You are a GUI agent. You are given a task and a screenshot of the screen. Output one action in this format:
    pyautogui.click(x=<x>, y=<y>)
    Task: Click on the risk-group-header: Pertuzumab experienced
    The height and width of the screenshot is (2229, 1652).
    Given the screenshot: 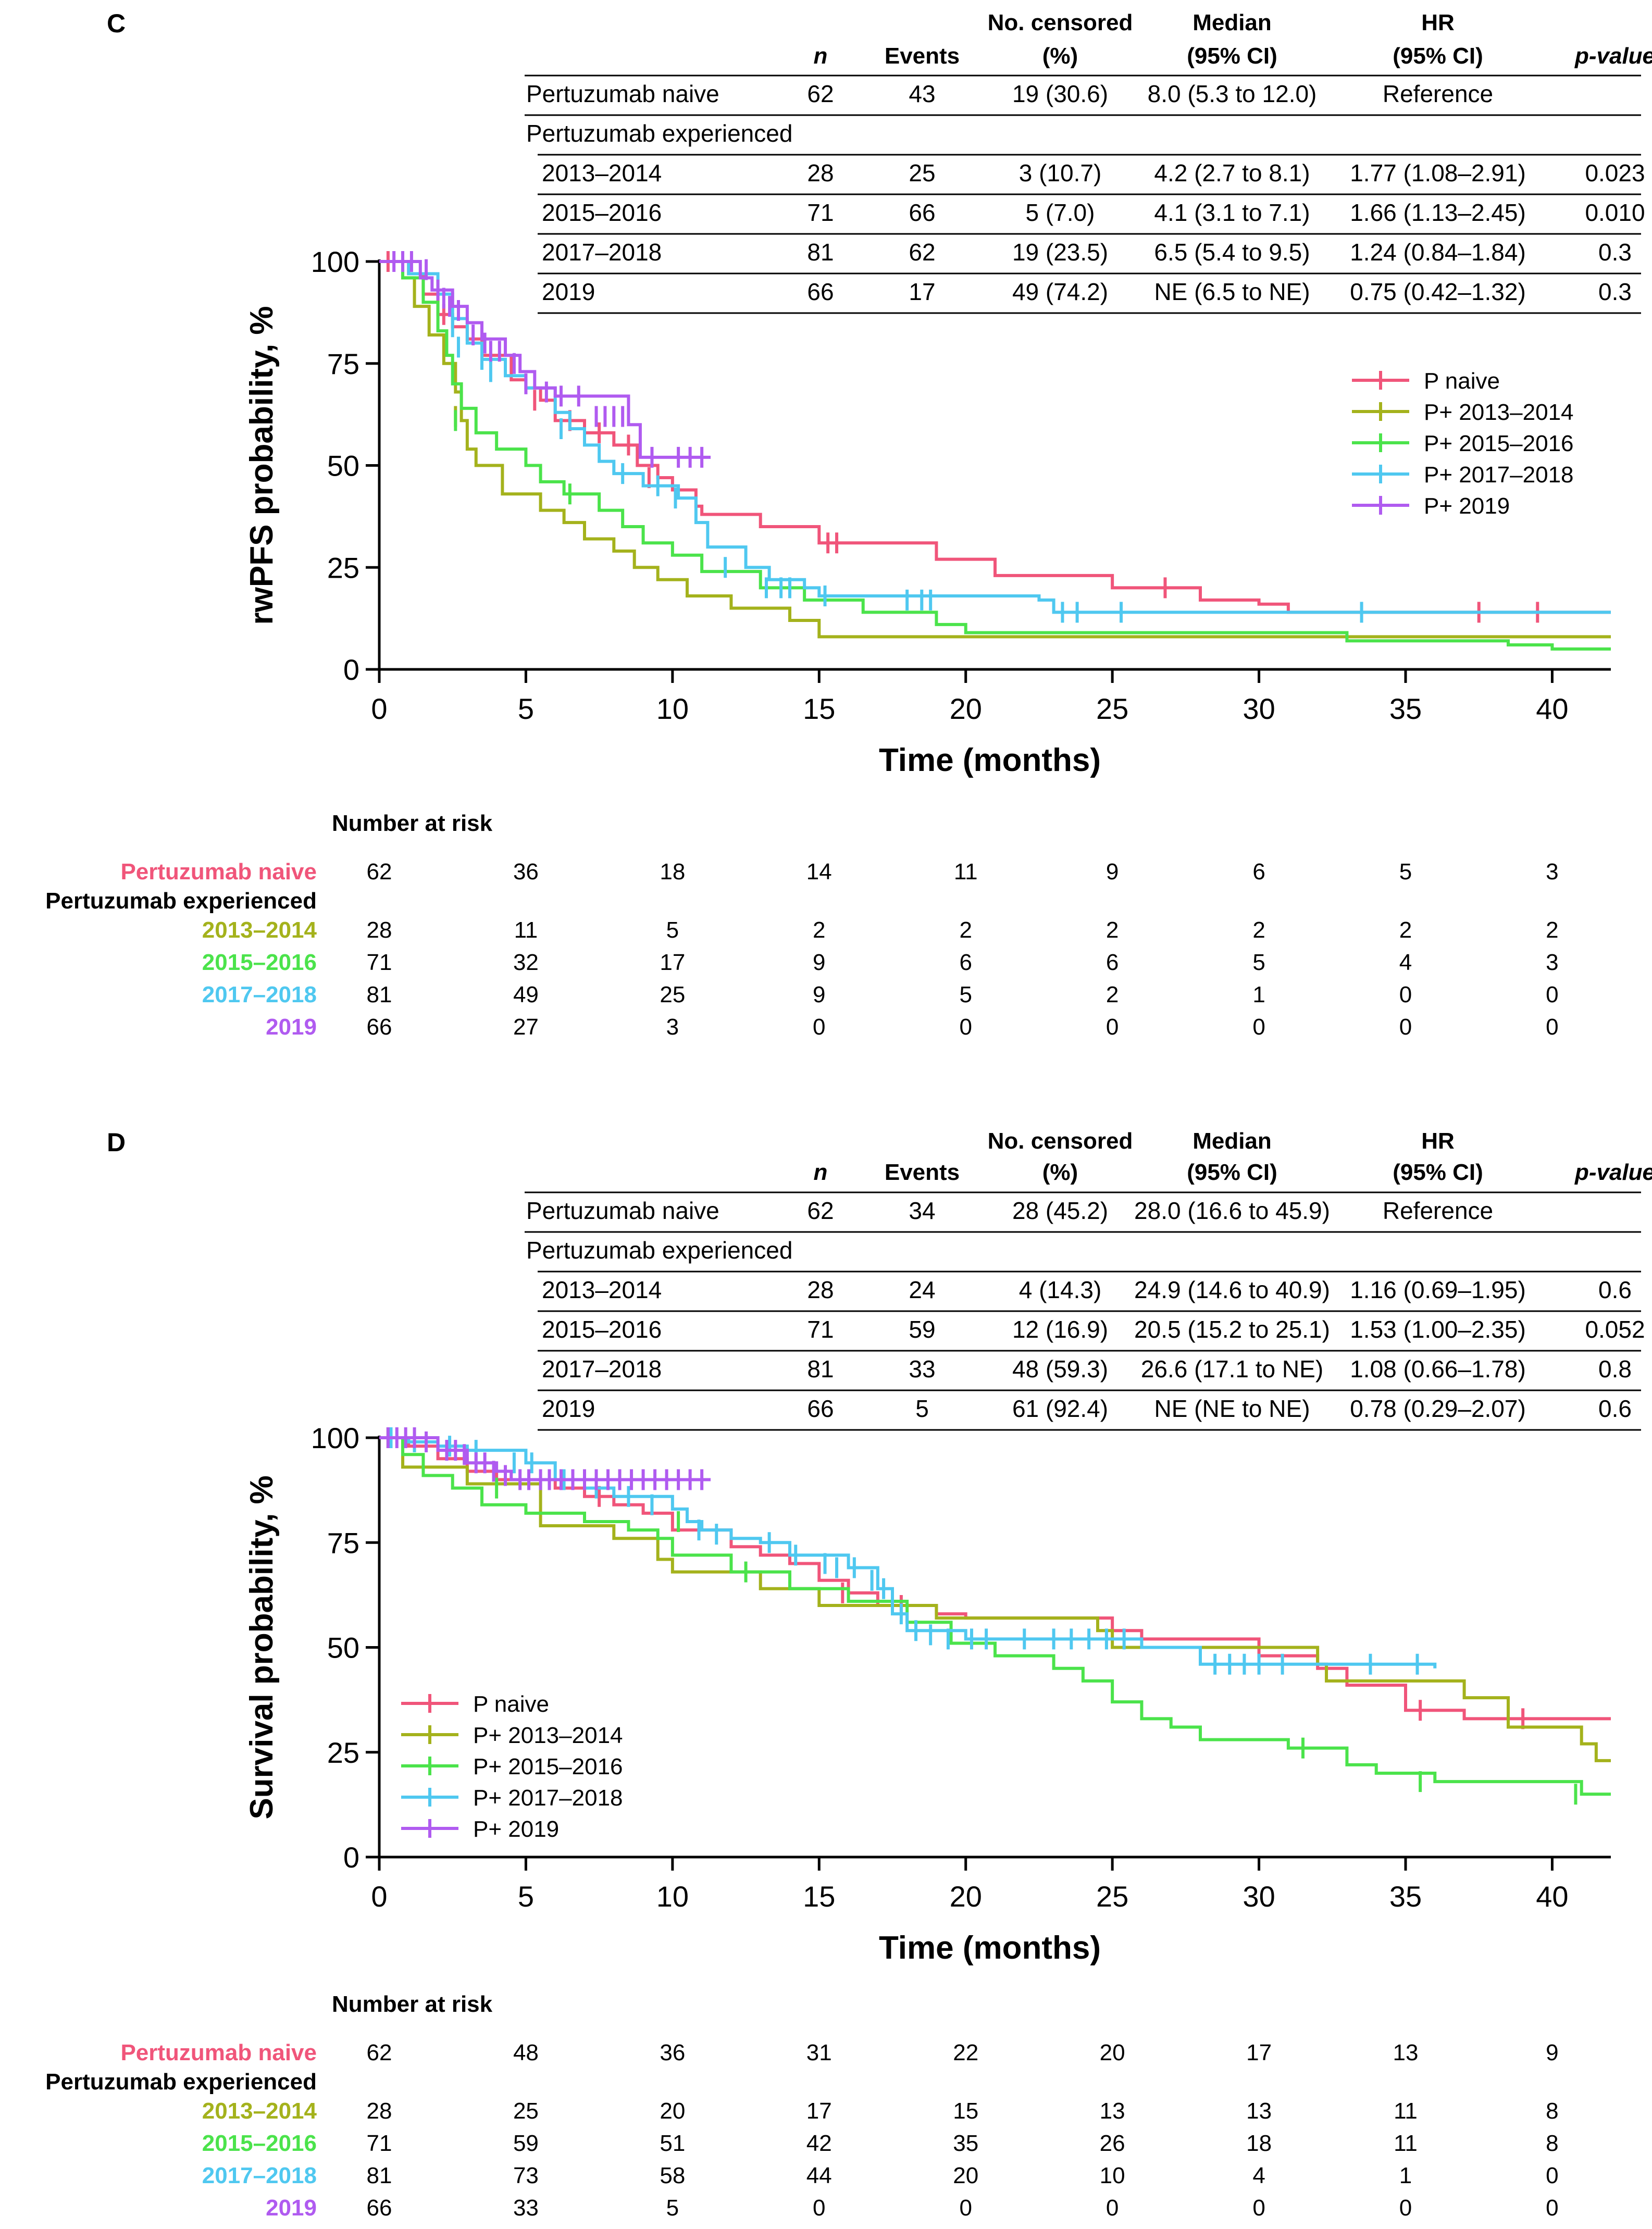 What is the action you would take?
    pyautogui.click(x=181, y=2082)
    